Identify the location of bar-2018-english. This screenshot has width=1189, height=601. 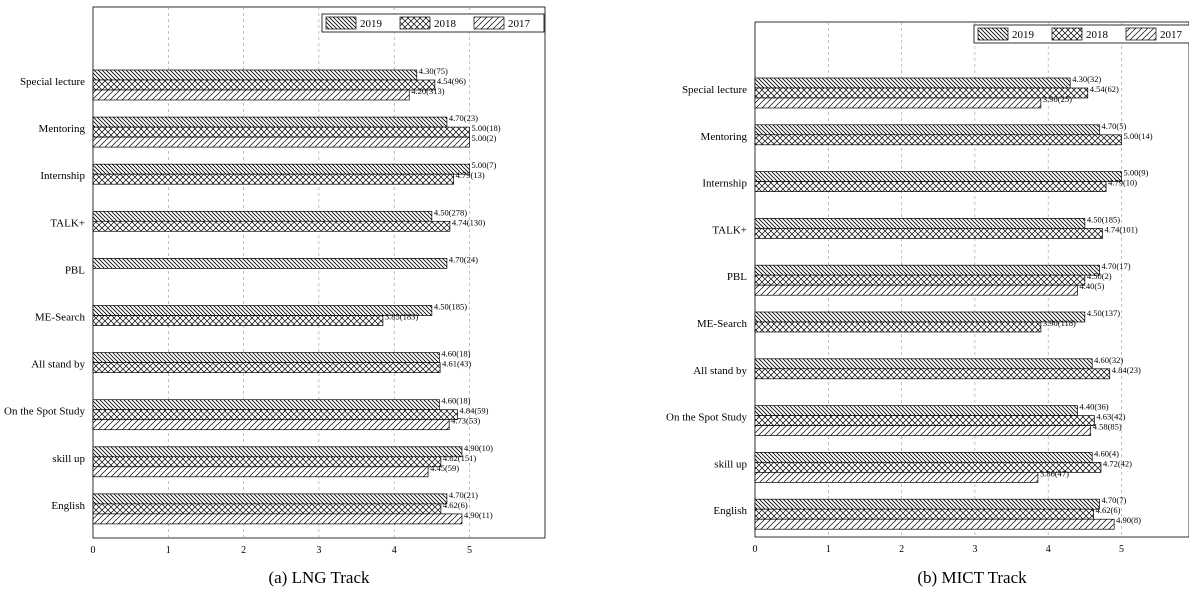
(924, 514).